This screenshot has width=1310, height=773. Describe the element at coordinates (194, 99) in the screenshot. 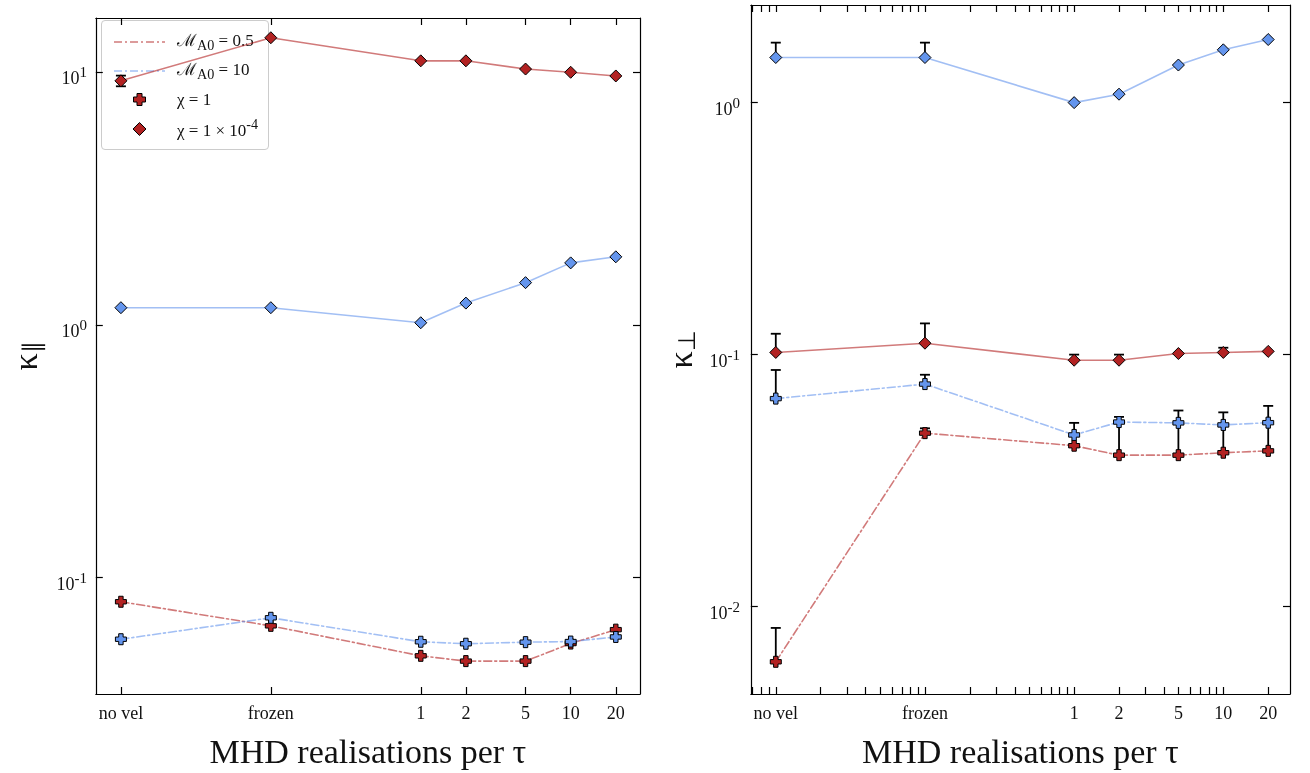

I see `annotation: χ = 1` at that location.